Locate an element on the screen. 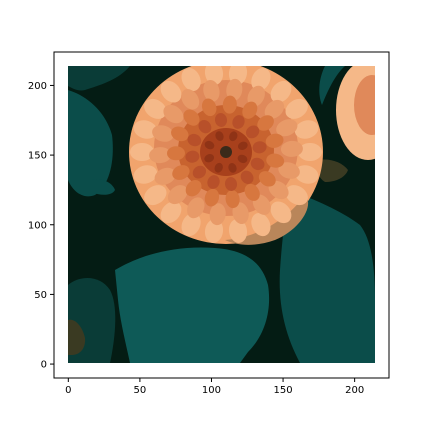  dahlia-right-inner is located at coordinates (364, 105).